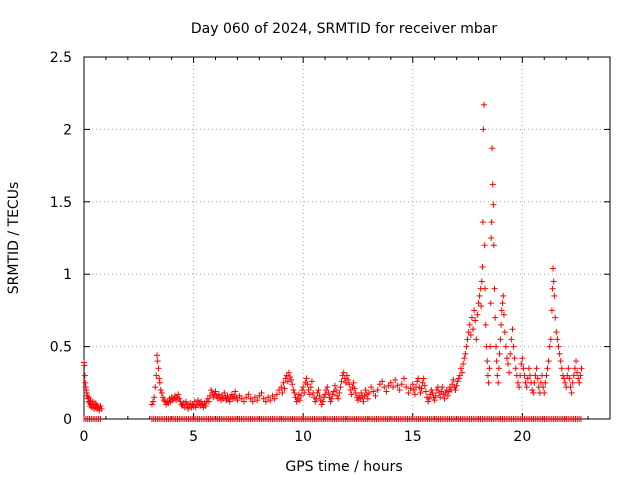 Image resolution: width=640 pixels, height=480 pixels. What do you see at coordinates (332, 419) in the screenshot?
I see `x-axis-rug` at bounding box center [332, 419].